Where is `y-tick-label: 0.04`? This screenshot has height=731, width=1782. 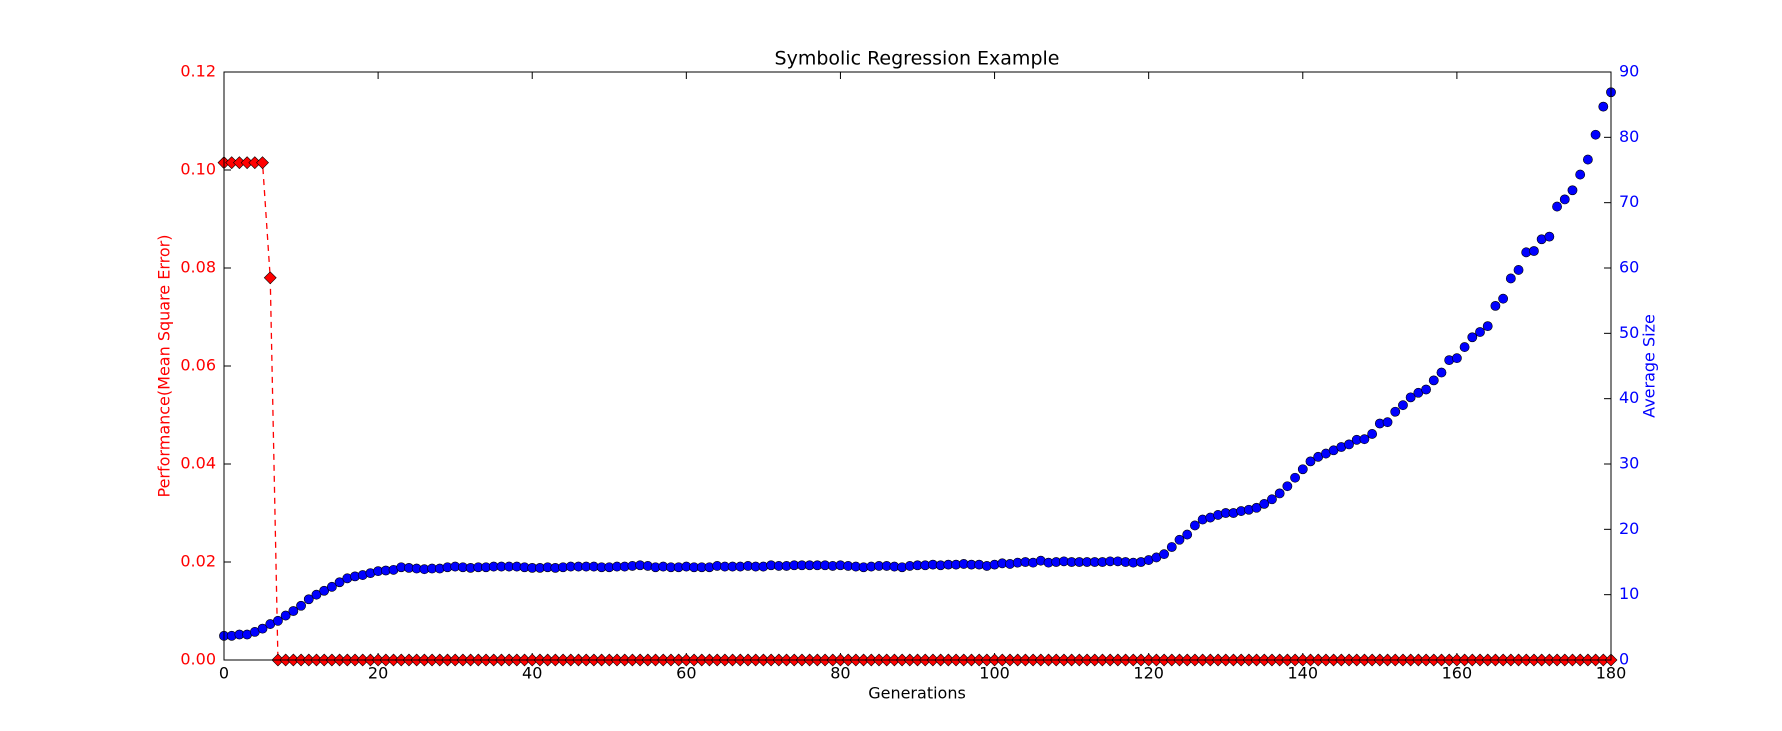 y-tick-label: 0.04 is located at coordinates (198, 463).